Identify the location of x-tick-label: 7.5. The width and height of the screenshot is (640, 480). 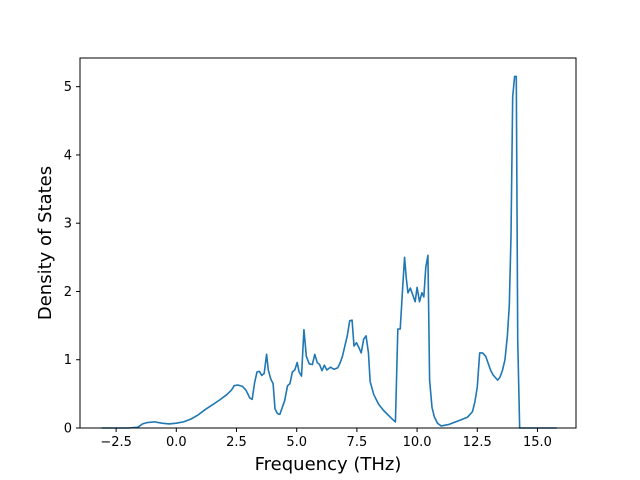
(357, 442).